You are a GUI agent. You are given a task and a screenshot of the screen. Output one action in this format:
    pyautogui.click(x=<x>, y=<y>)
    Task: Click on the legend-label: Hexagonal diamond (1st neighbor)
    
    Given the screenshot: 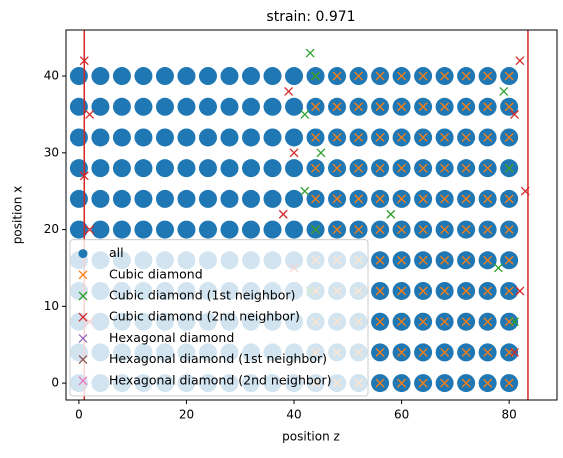 What is the action you would take?
    pyautogui.click(x=218, y=358)
    